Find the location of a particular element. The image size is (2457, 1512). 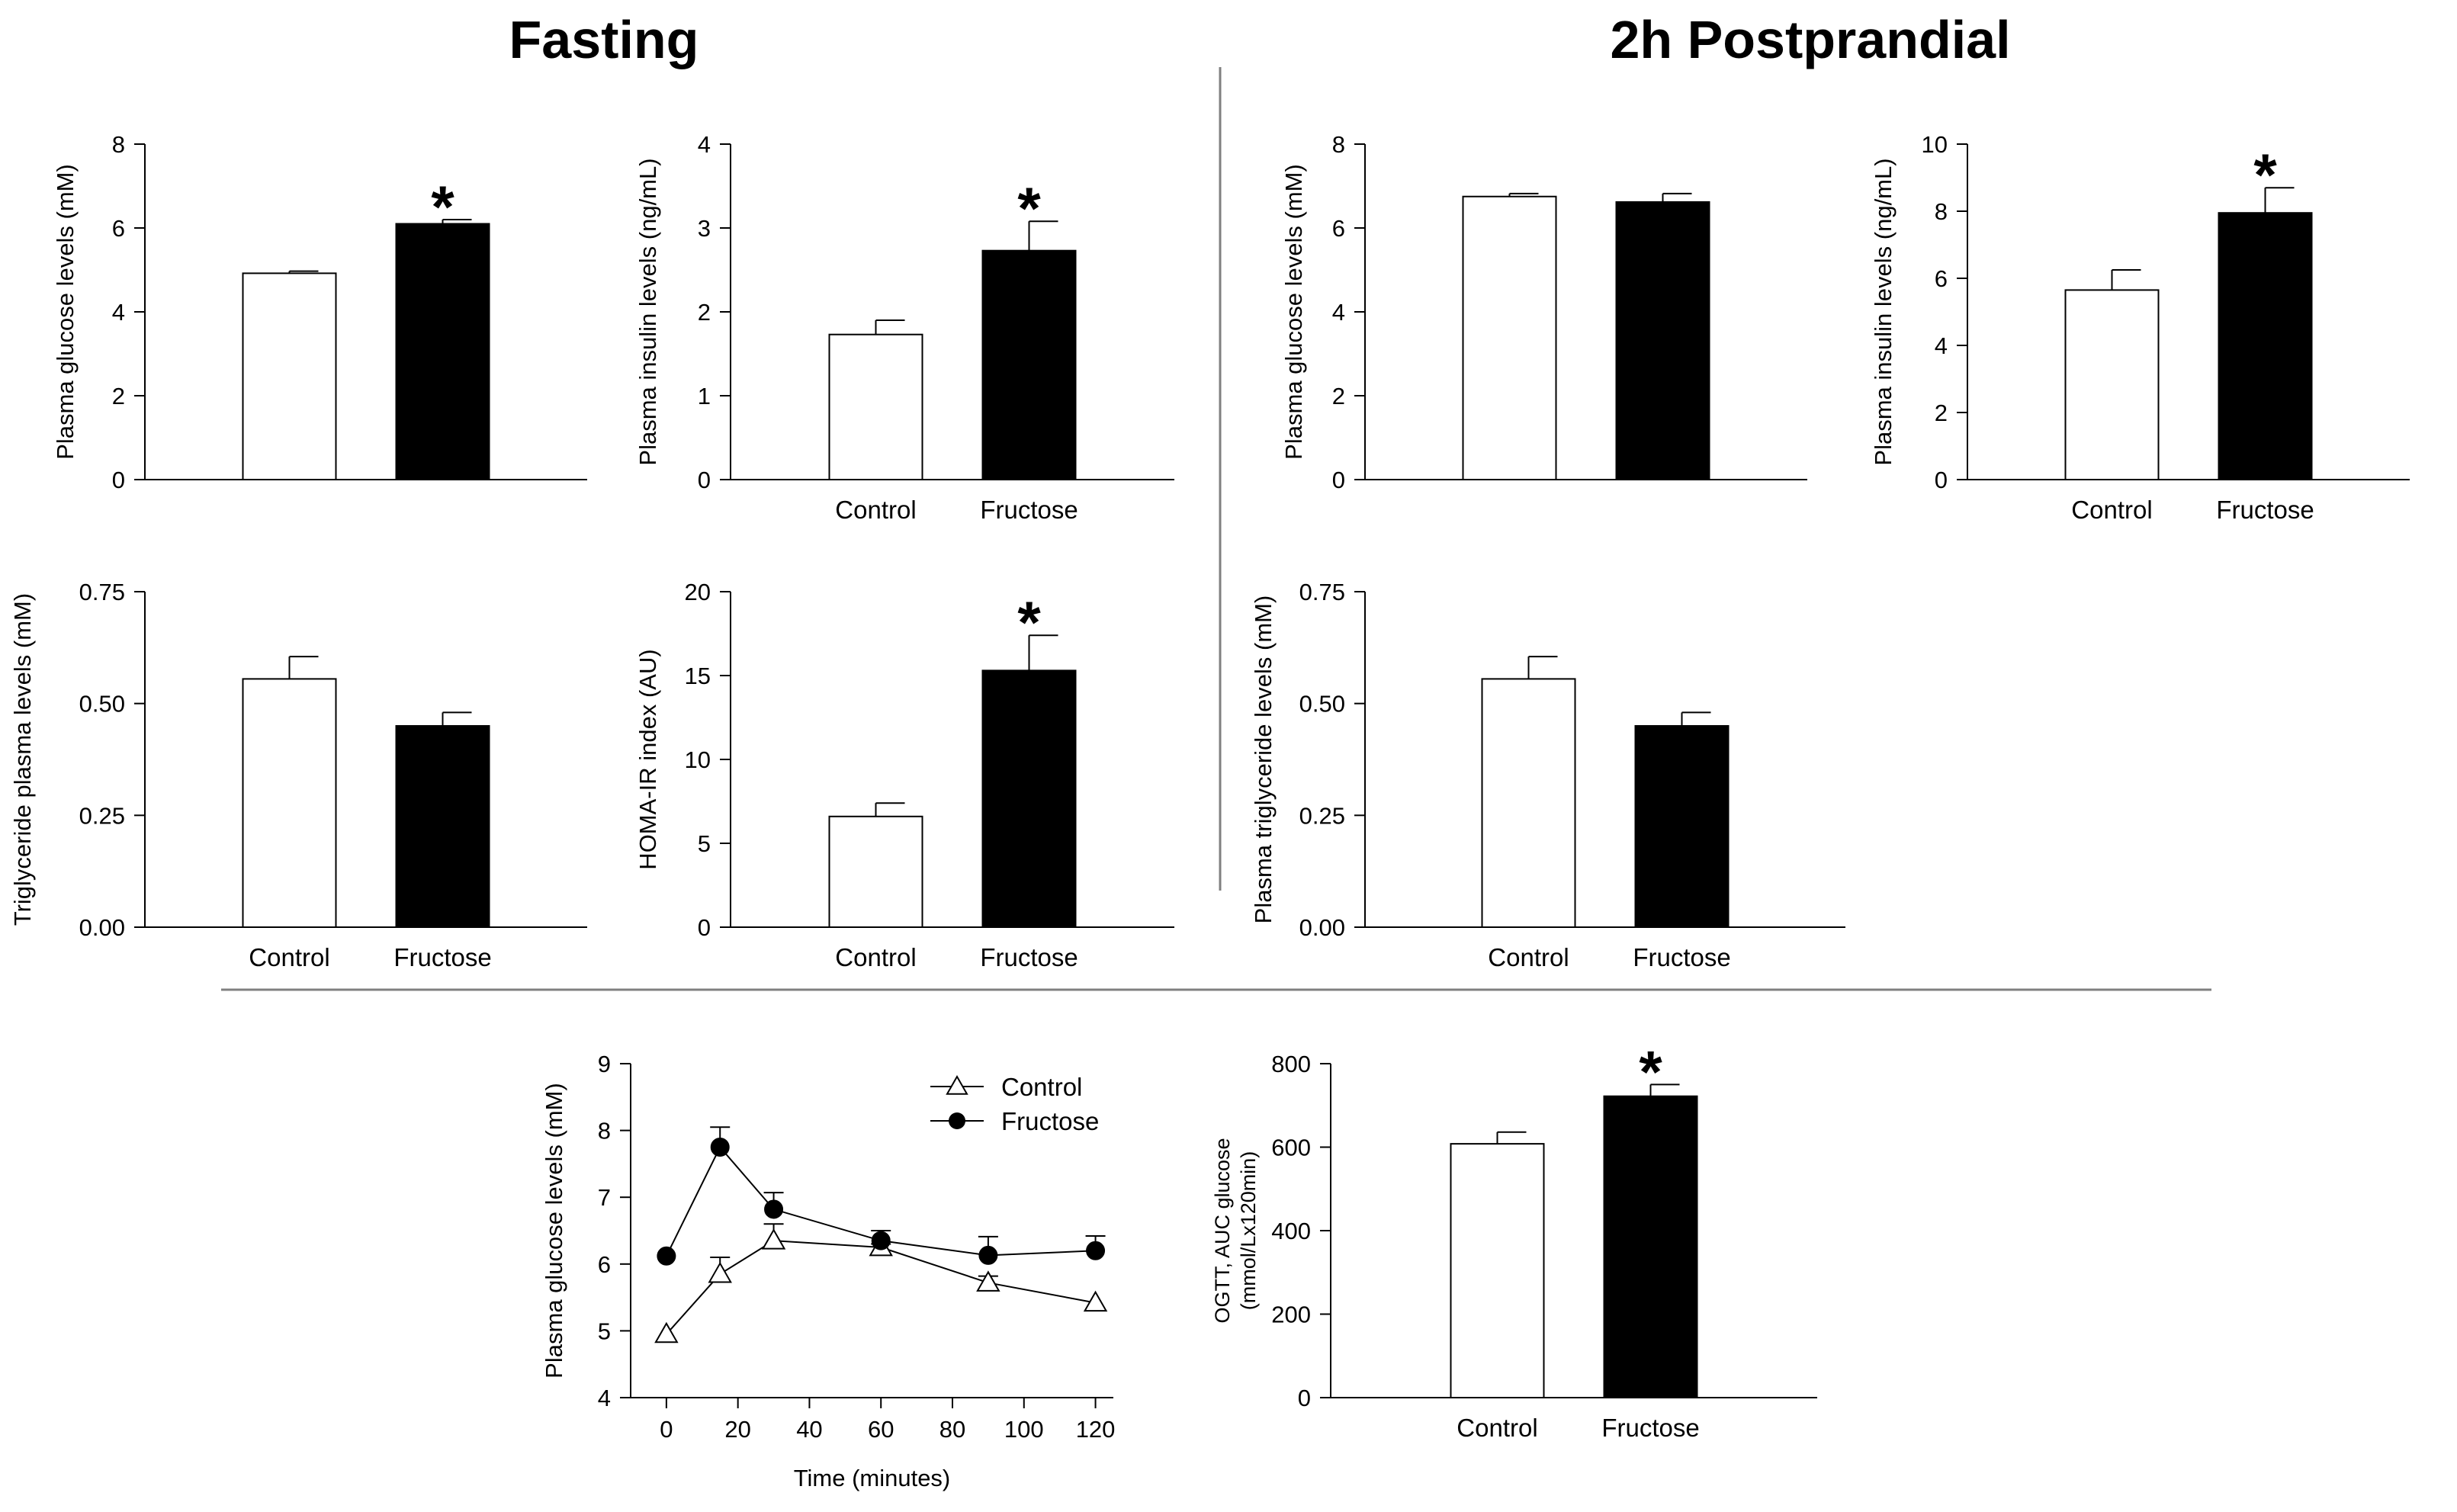

legend-marker-circle is located at coordinates (957, 1120).